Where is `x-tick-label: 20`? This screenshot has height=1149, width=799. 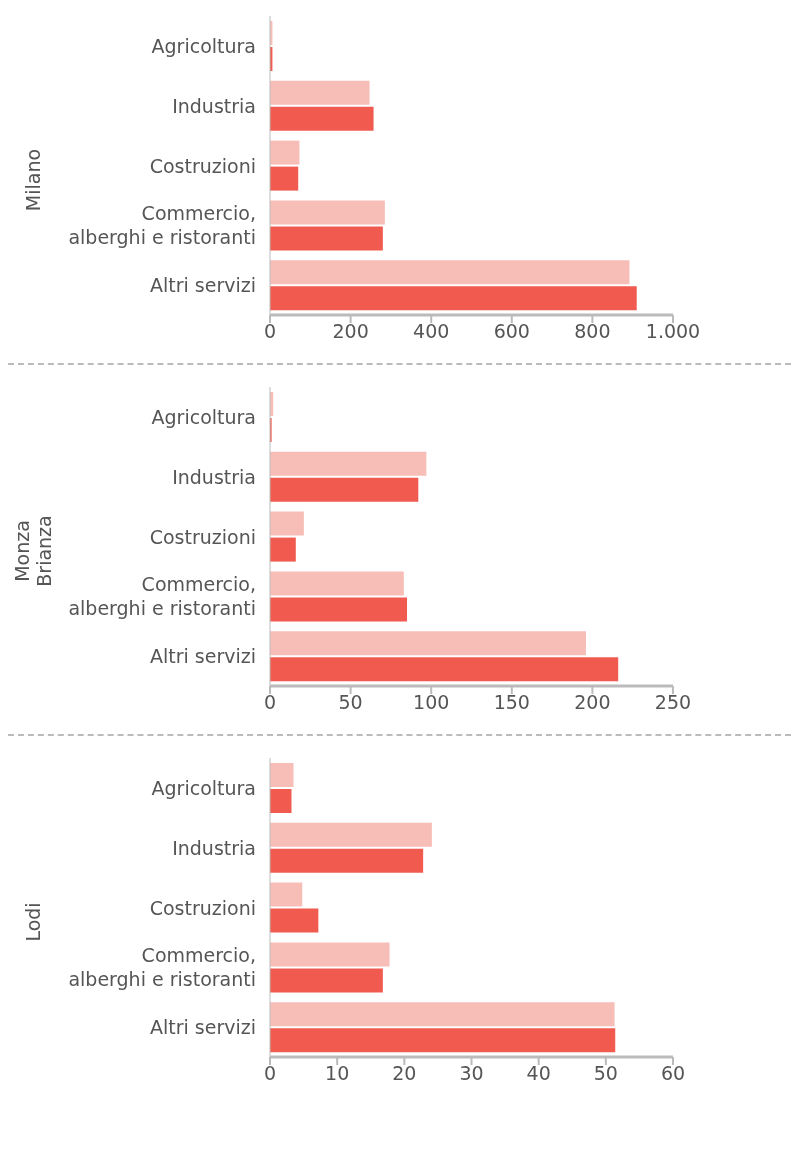 x-tick-label: 20 is located at coordinates (404, 1073).